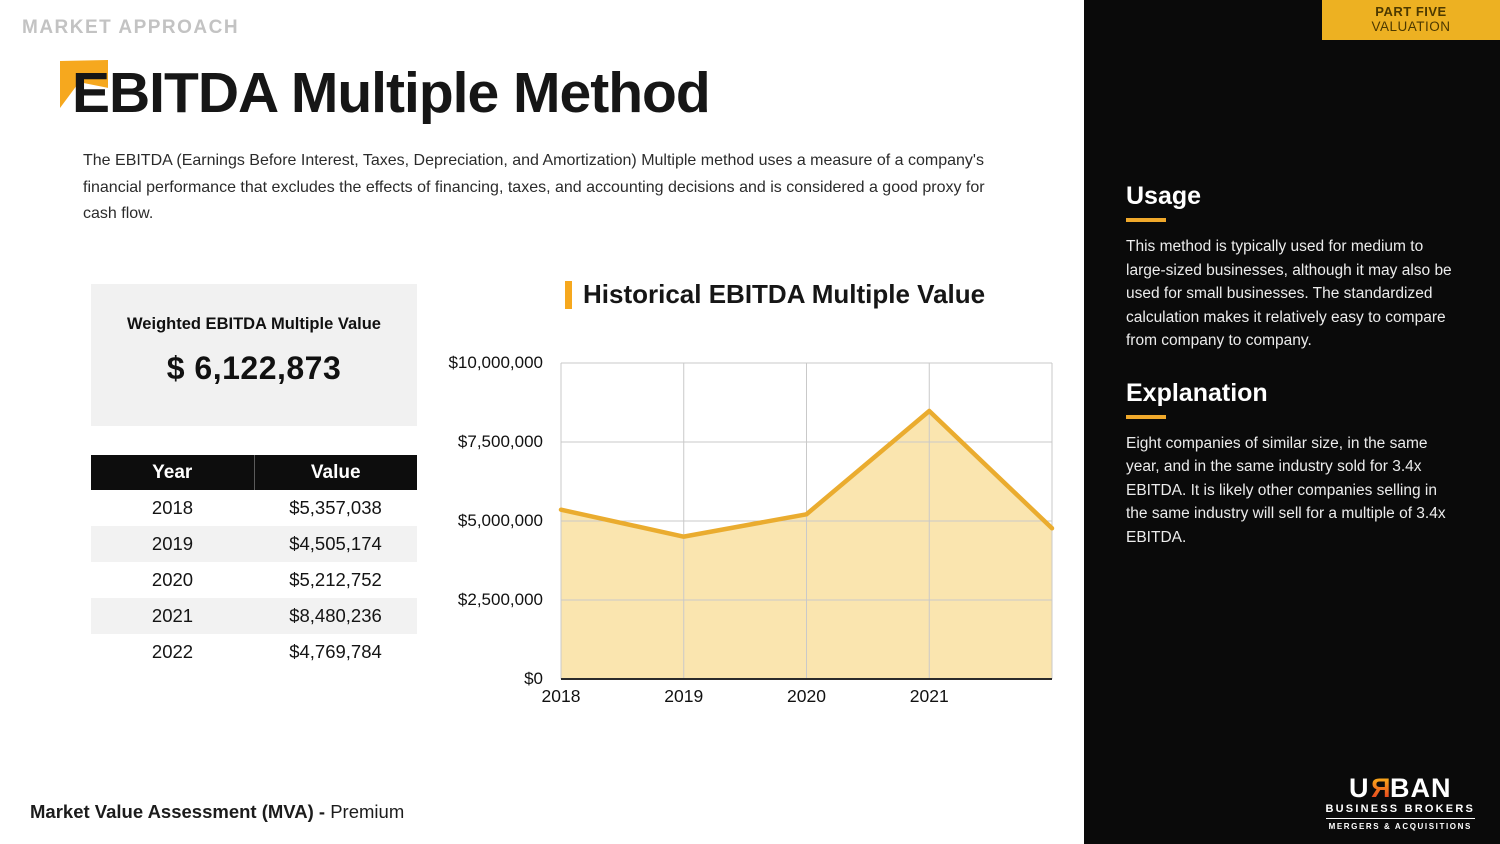 The height and width of the screenshot is (844, 1500). I want to click on chart-title-accent-bar, so click(568, 294).